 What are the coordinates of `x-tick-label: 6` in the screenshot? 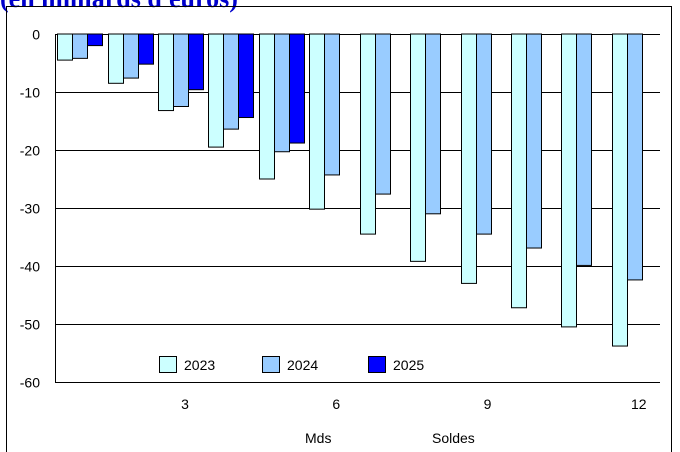 It's located at (336, 404).